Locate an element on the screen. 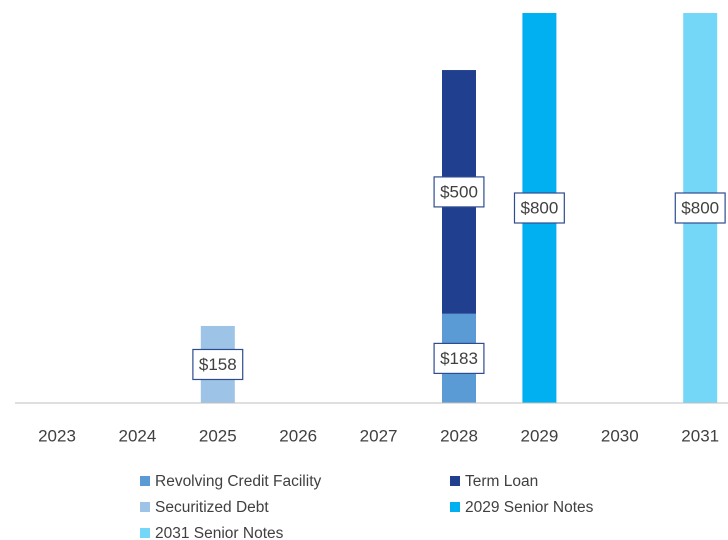 The height and width of the screenshot is (540, 728). data-label-text: $158 is located at coordinates (218, 364).